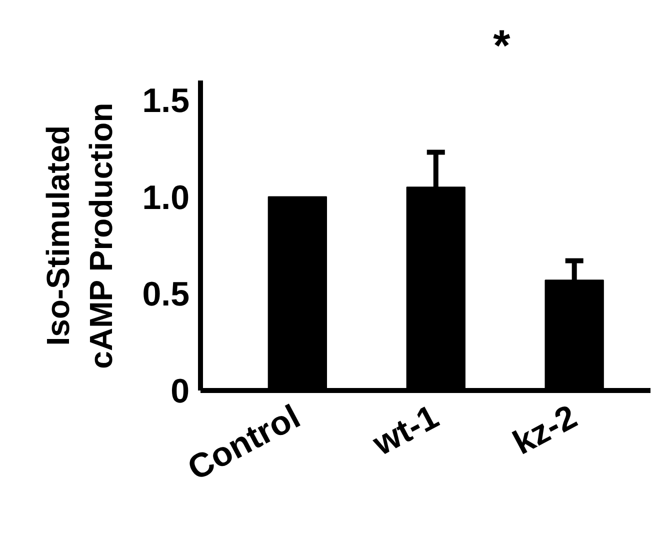 This screenshot has height=544, width=662. Describe the element at coordinates (180, 391) in the screenshot. I see `y-tick-label: 0` at that location.